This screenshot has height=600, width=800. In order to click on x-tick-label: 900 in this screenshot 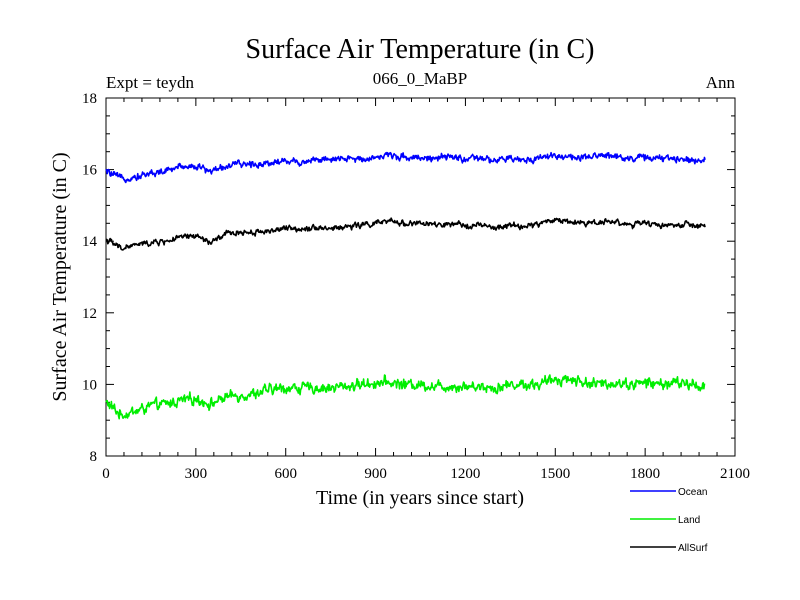, I will do `click(375, 474)`.